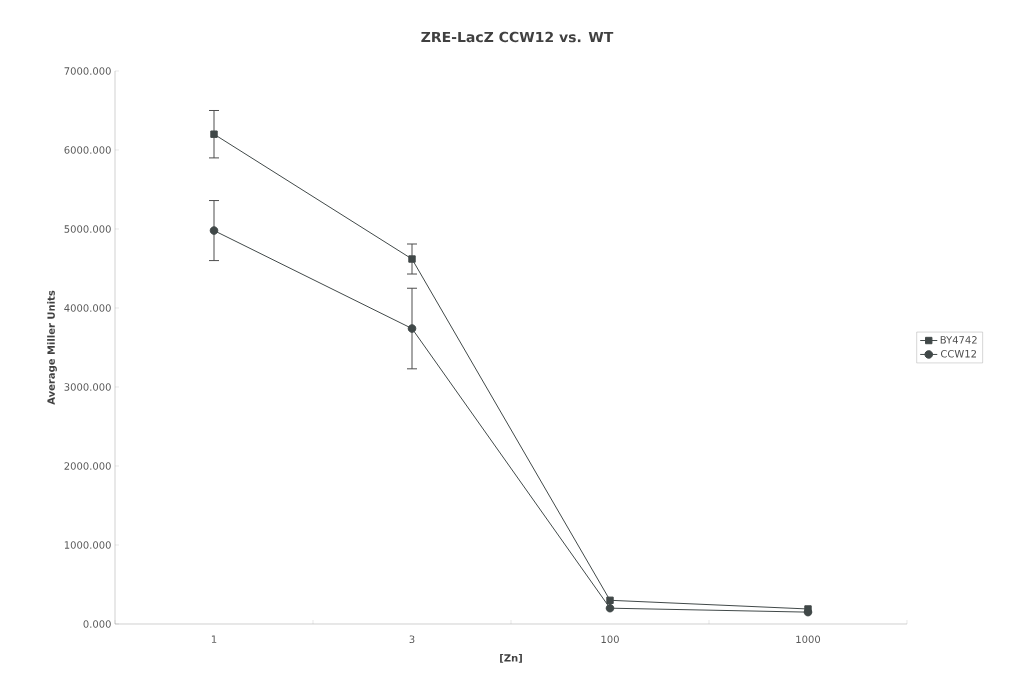 This screenshot has height=688, width=1034. Describe the element at coordinates (87, 466) in the screenshot. I see `y-tick-label: 2000.000` at that location.